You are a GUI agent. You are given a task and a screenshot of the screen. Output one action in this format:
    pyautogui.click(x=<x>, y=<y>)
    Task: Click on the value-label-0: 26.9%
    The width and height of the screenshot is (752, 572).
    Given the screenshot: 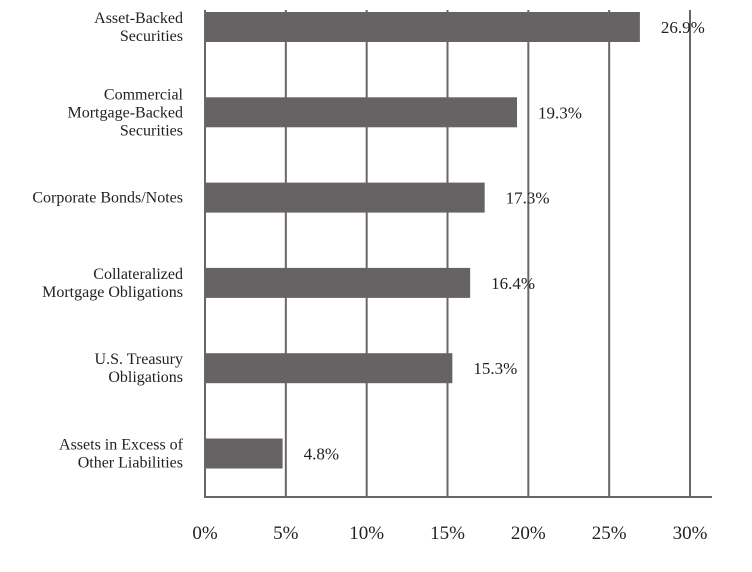 What is the action you would take?
    pyautogui.click(x=683, y=27)
    